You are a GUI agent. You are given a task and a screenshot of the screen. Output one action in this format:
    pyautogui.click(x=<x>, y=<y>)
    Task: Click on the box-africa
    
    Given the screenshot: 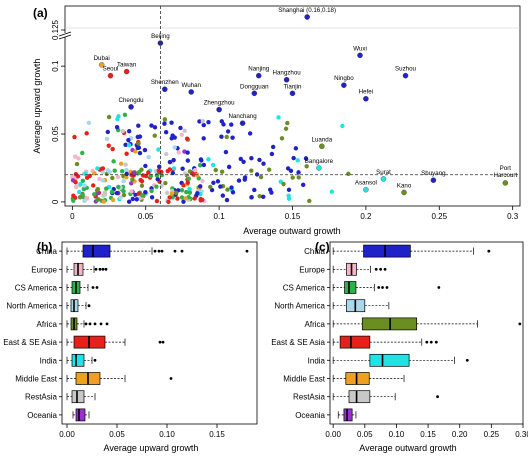 What is the action you would take?
    pyautogui.click(x=87, y=324)
    